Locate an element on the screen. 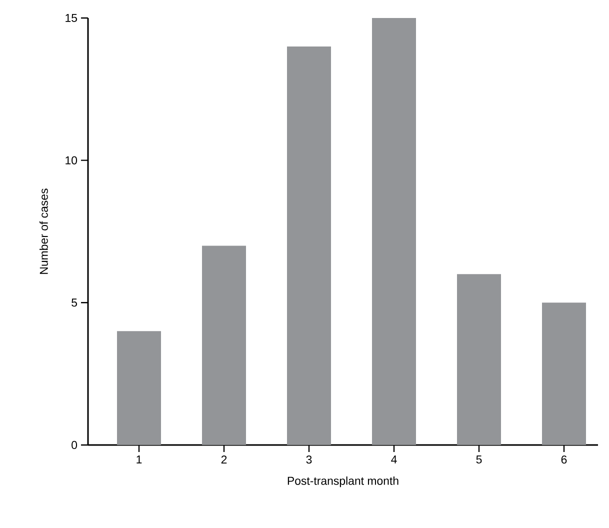 This screenshot has width=609, height=528. x-axis-title: Post-transplant month is located at coordinates (343, 482).